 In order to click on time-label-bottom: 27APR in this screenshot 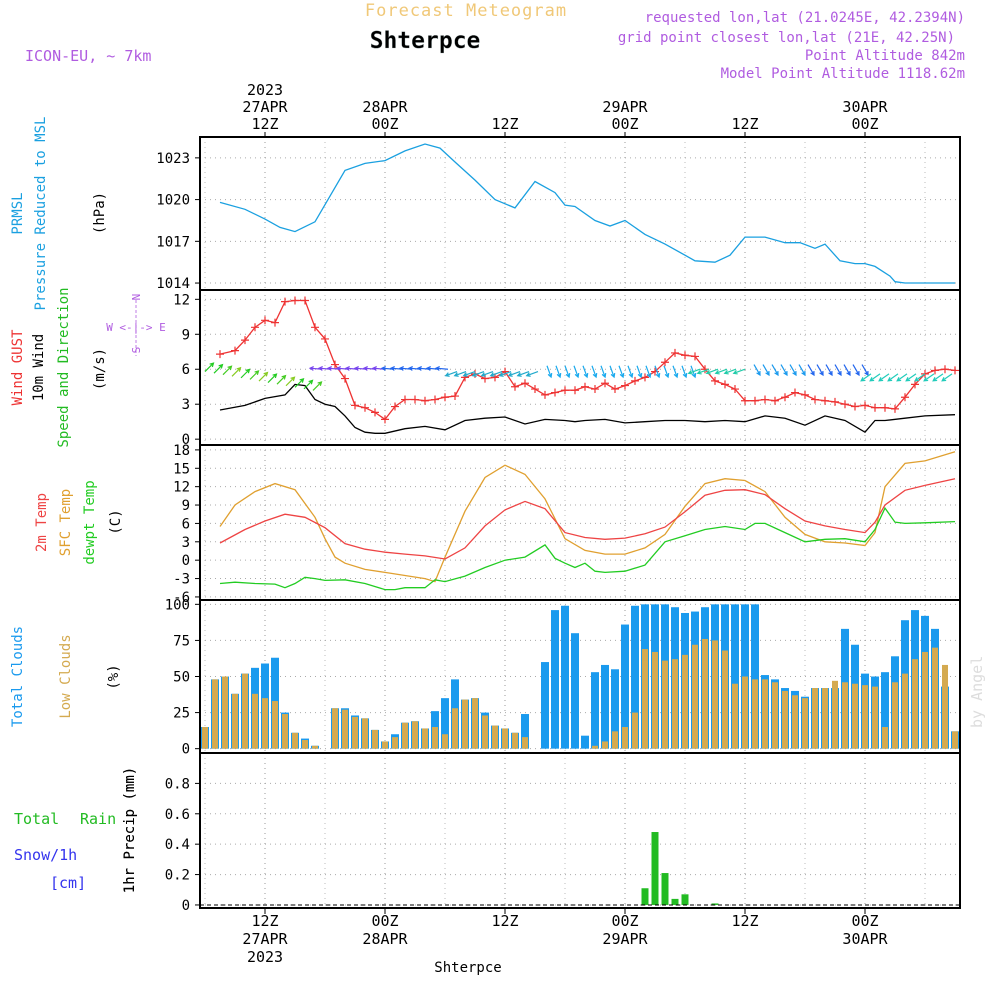, I will do `click(265, 939)`.